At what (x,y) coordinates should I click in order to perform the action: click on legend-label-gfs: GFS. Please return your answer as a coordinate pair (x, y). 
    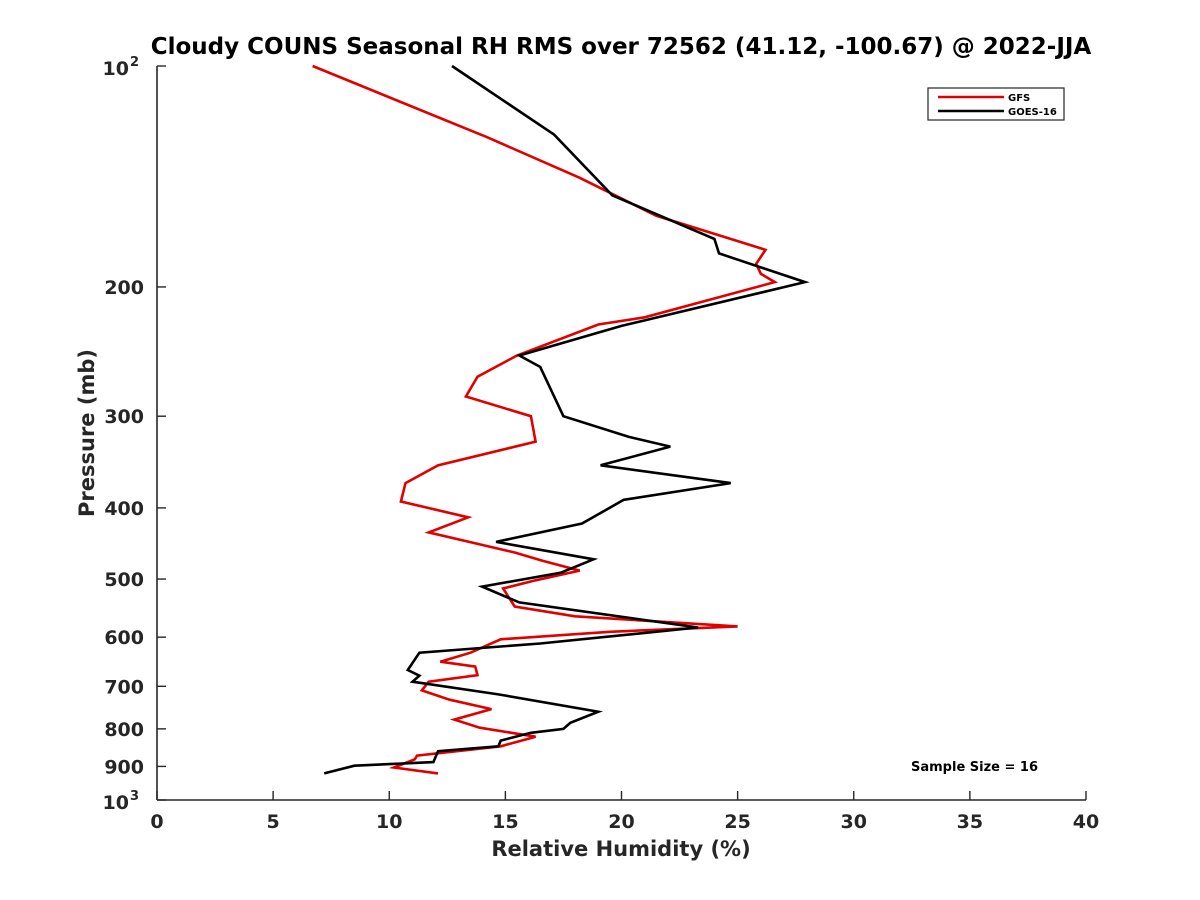
    Looking at the image, I should click on (1019, 98).